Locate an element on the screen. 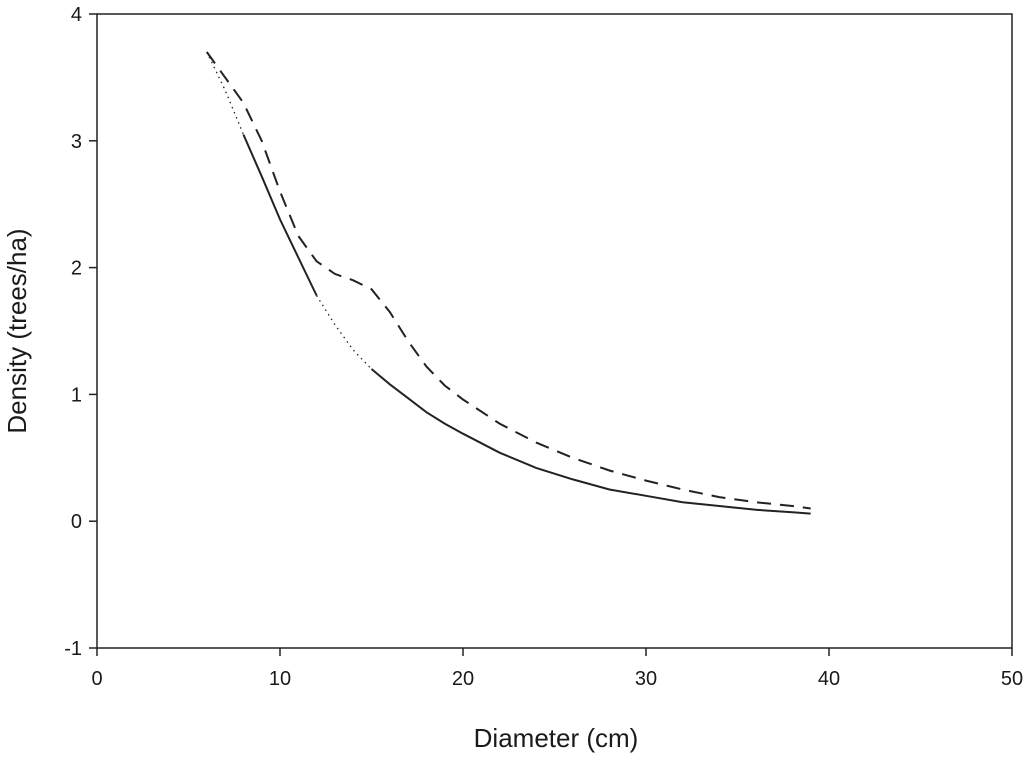  y-tick-label: -1 is located at coordinates (73, 649).